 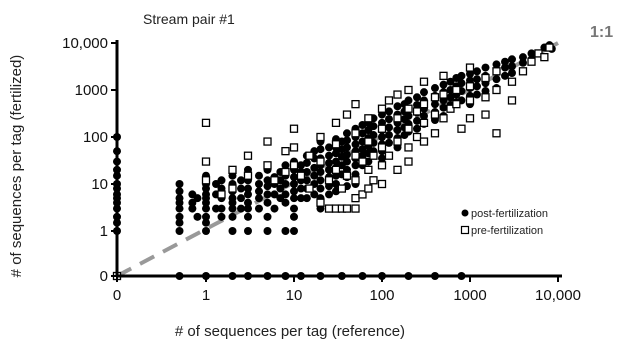 I want to click on chart-title: Stream pair #1, so click(x=189, y=19).